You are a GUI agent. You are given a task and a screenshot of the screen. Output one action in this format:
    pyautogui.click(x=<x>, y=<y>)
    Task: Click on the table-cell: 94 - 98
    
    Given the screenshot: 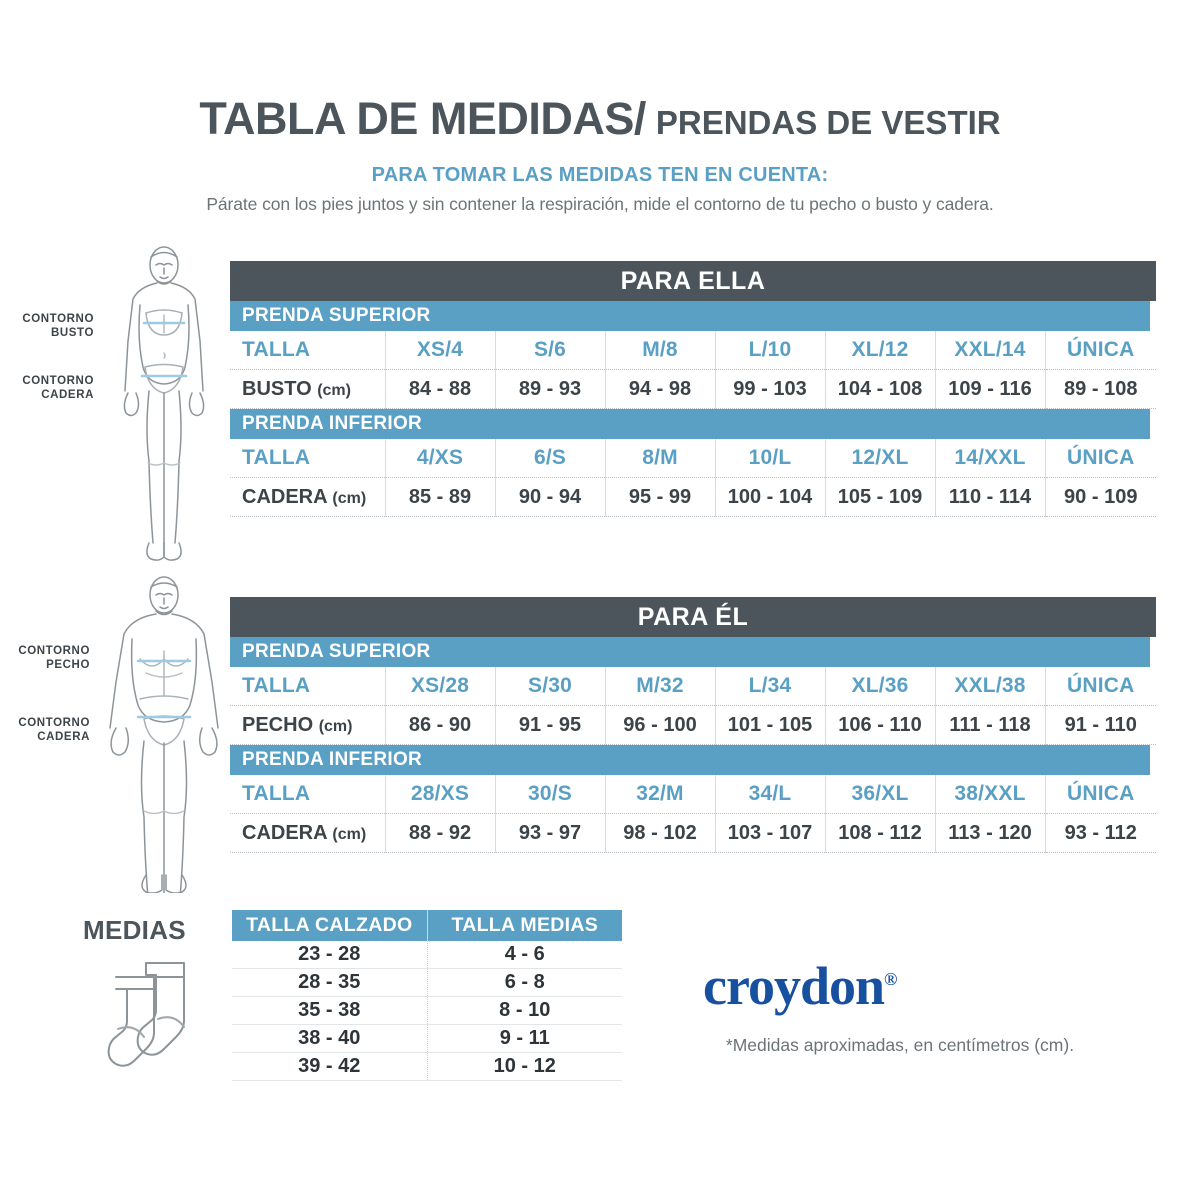 What is the action you would take?
    pyautogui.click(x=660, y=389)
    